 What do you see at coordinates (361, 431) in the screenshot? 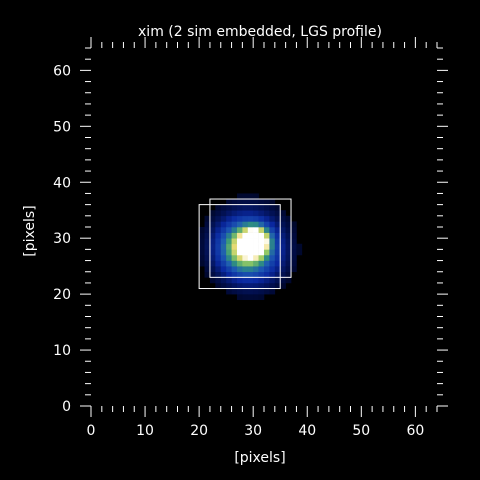
I see `x-tick-label: 50` at bounding box center [361, 431].